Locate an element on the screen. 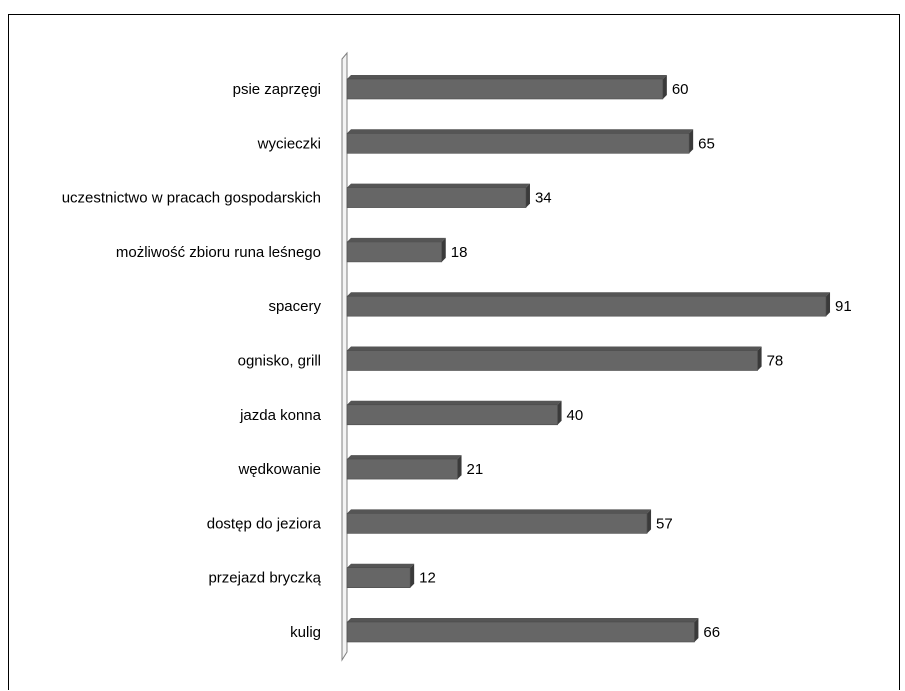 This screenshot has width=905, height=691. category-label: psie zaprzęgi is located at coordinates (277, 89).